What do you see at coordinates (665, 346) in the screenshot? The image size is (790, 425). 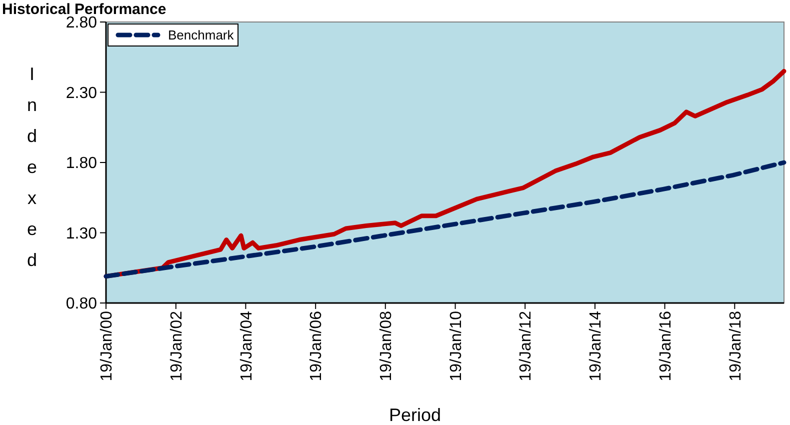 I see `x-tick-label: 19/Jan/16` at bounding box center [665, 346].